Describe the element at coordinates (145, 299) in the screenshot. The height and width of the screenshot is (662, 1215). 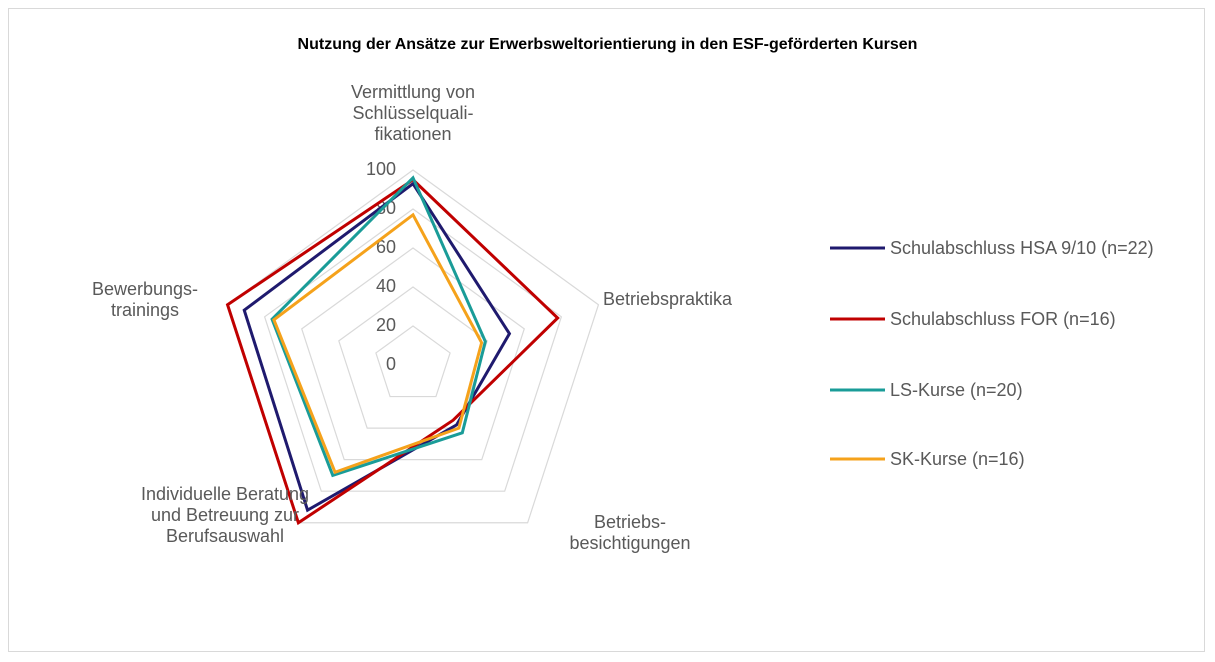
I see `category-label: Bewerbungs-trainings` at that location.